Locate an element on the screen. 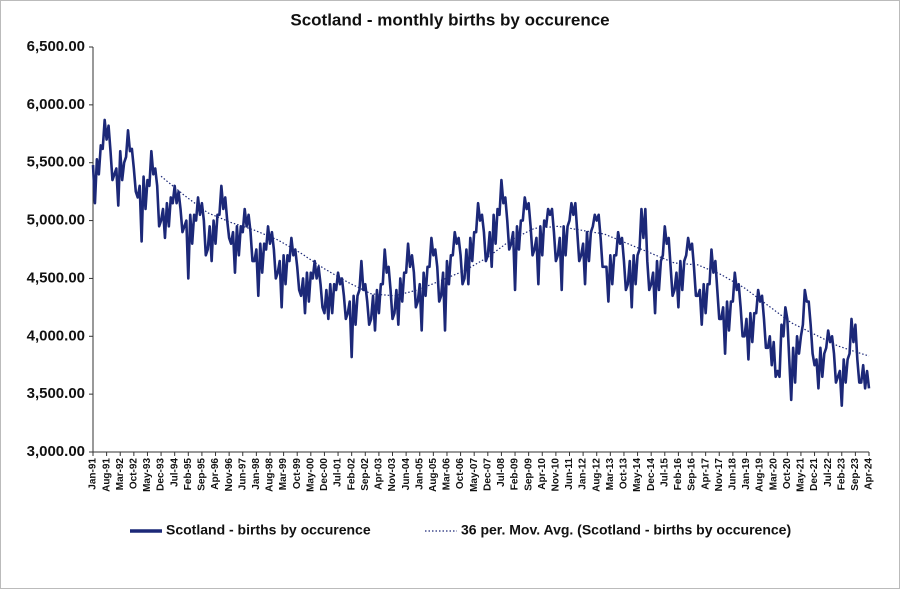 The width and height of the screenshot is (900, 589). x-tick-label: Apr-96 is located at coordinates (215, 474).